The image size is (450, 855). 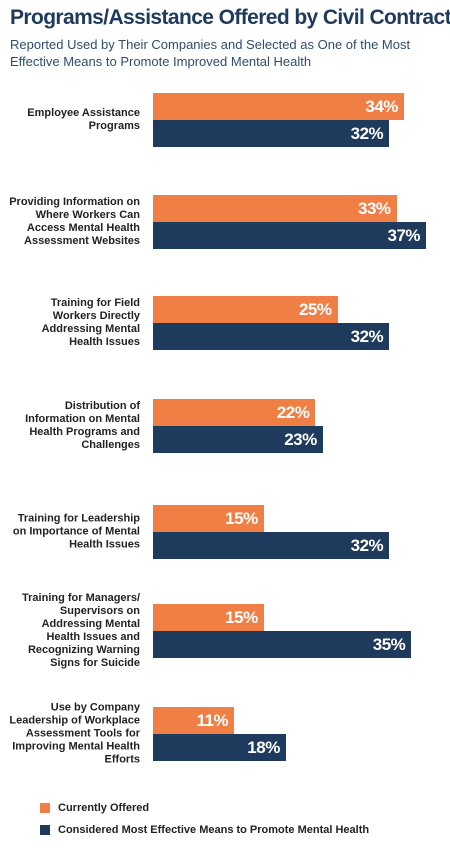 I want to click on value-label: 18%, so click(x=263, y=747).